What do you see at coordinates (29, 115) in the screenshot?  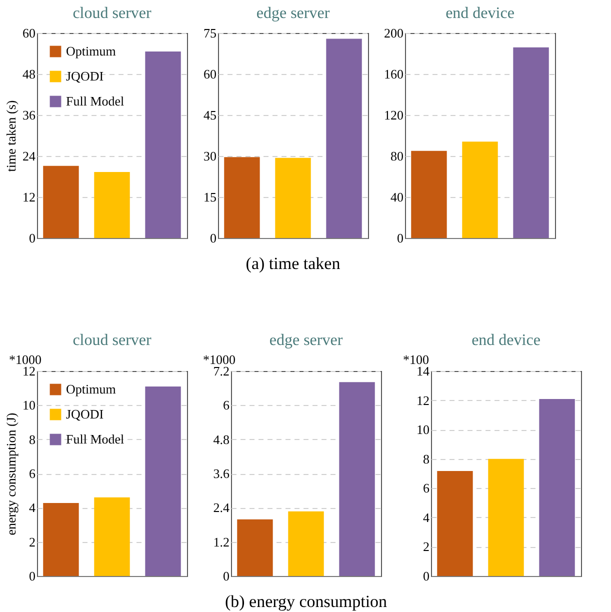 I see `y-tick-label: 36` at bounding box center [29, 115].